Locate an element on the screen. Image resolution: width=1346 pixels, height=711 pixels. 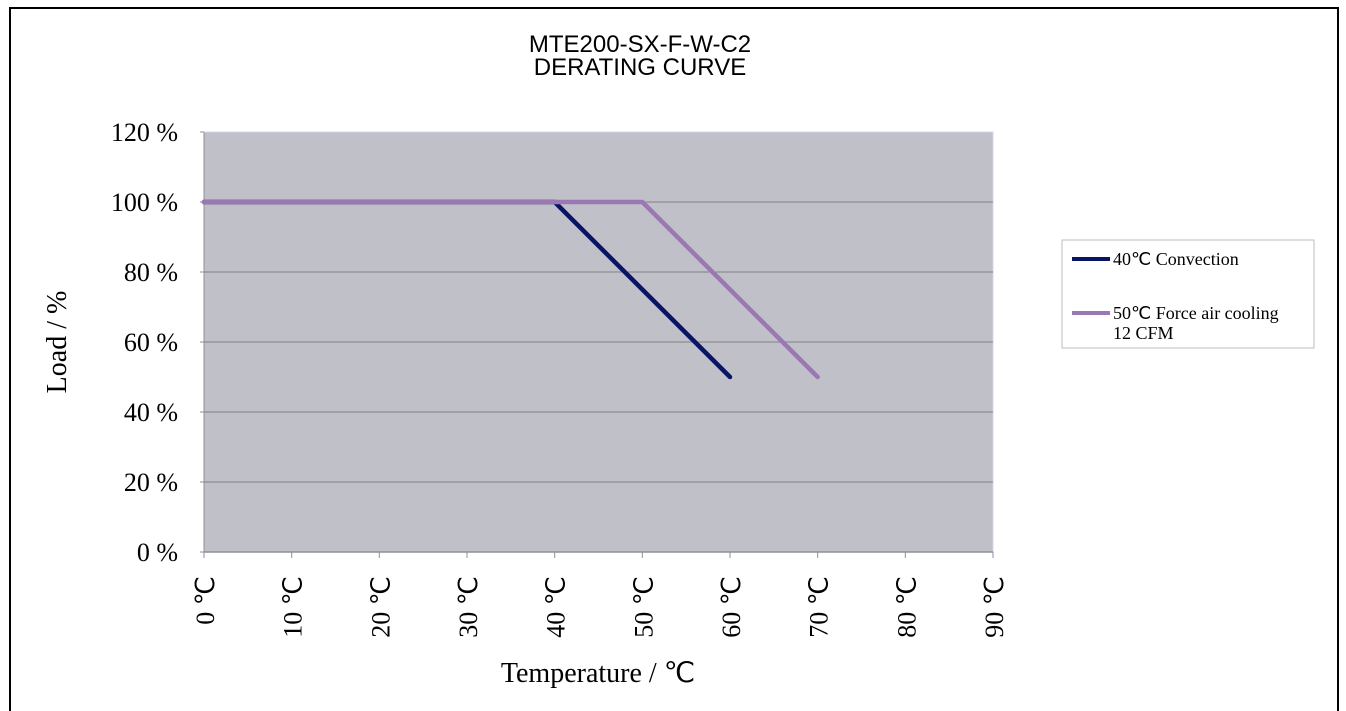
x-tick-label: 10 ℃ is located at coordinates (293, 607).